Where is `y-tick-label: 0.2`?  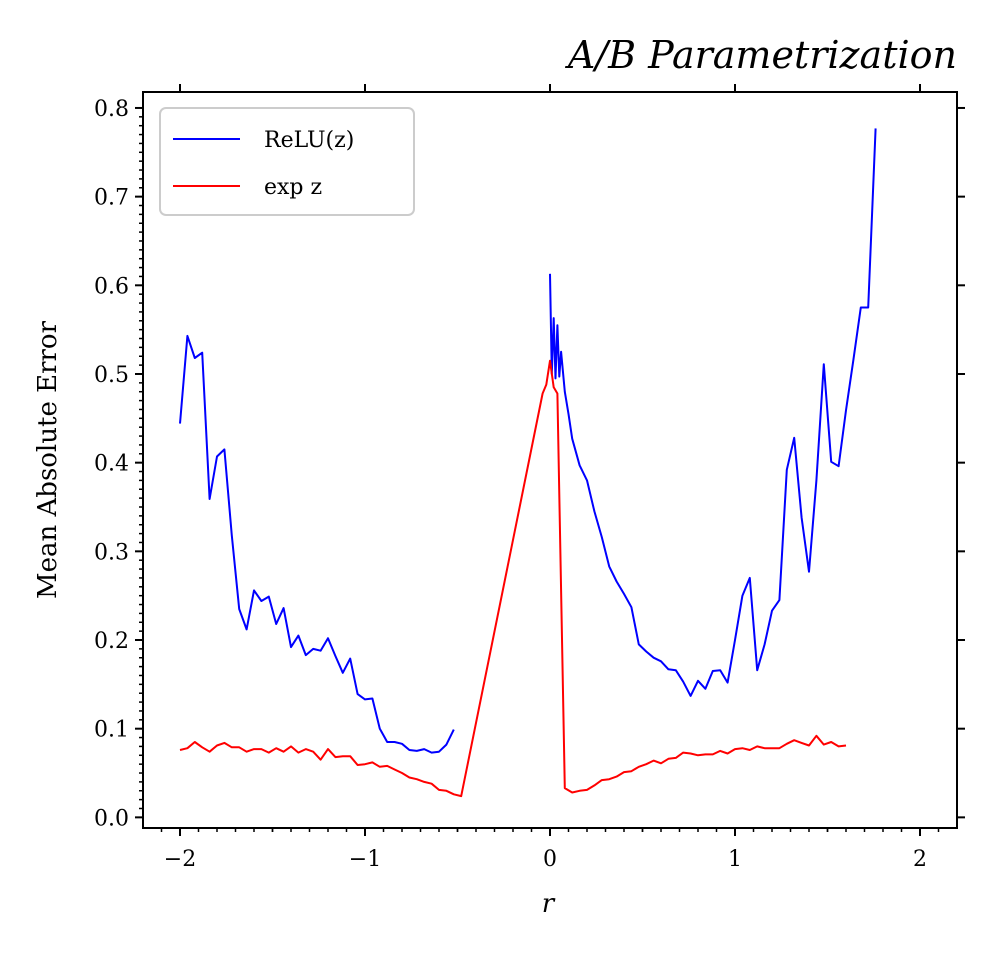
y-tick-label: 0.2 is located at coordinates (111, 641).